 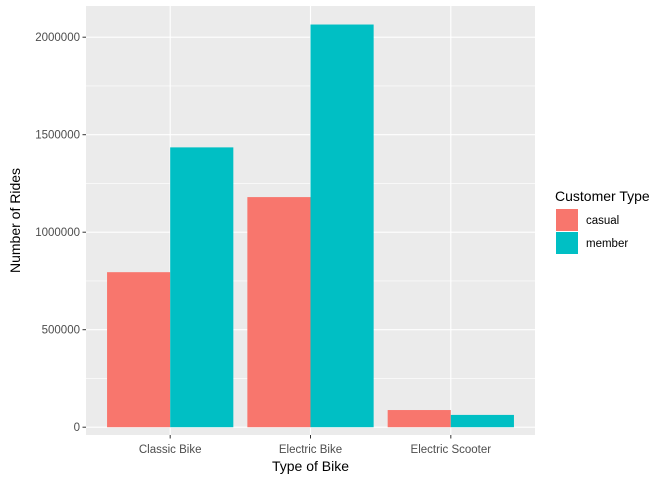 I want to click on x-tick-label: Classic Bike, so click(x=170, y=450).